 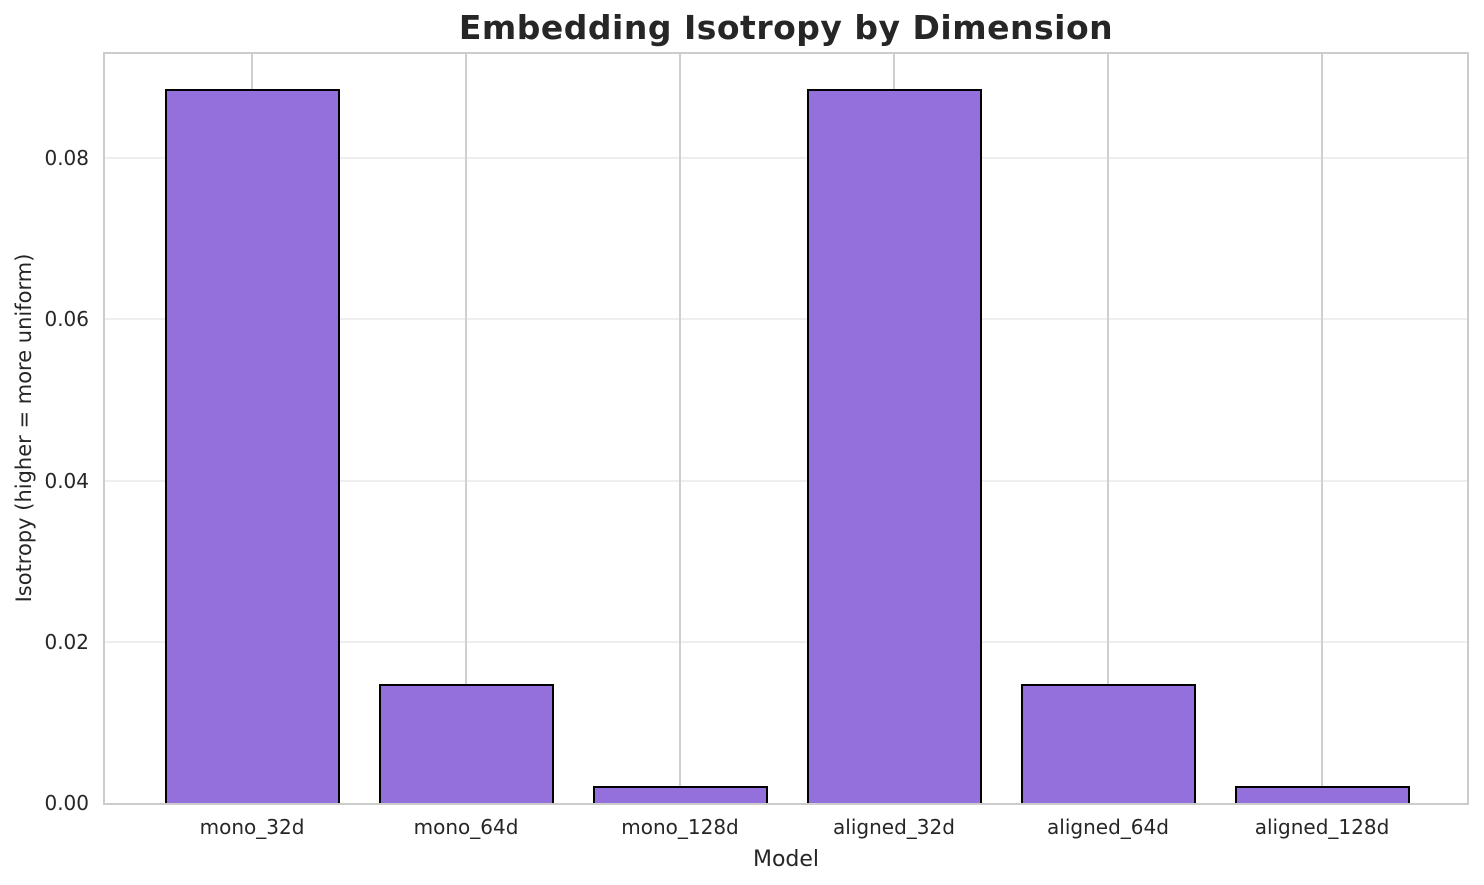 I want to click on x-tick-label: aligned_64d, so click(x=1108, y=827).